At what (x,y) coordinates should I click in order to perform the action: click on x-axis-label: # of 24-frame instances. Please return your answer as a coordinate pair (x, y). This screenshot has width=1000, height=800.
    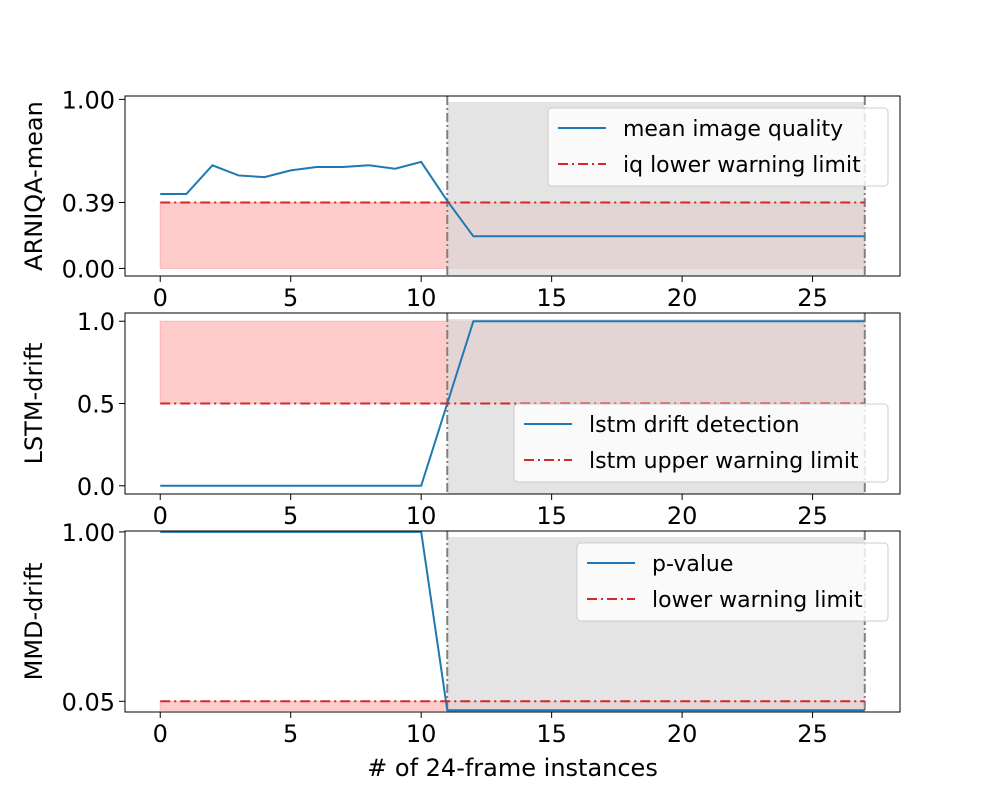
    Looking at the image, I should click on (512, 768).